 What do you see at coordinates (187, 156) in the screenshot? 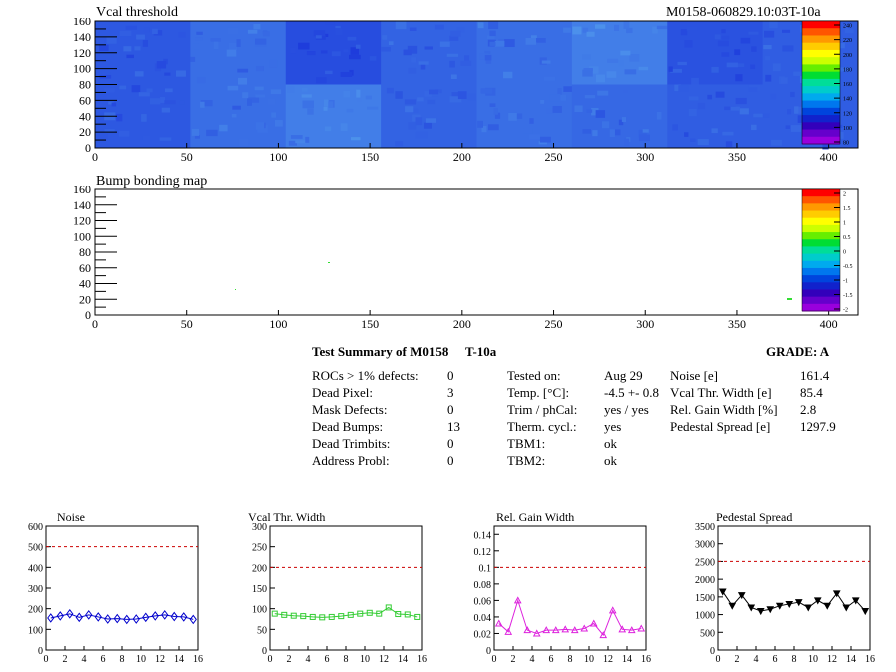
I see `x-tick-label: 50` at bounding box center [187, 156].